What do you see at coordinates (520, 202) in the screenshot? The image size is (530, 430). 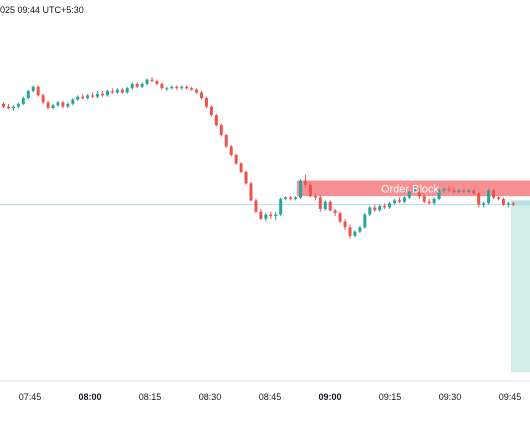 I see `position-profit-zone` at bounding box center [520, 202].